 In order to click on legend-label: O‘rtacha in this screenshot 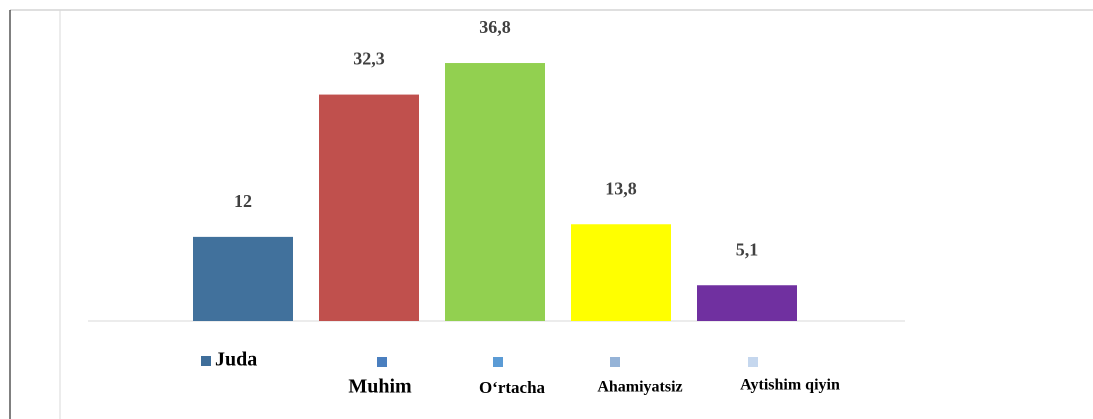, I will do `click(512, 387)`.